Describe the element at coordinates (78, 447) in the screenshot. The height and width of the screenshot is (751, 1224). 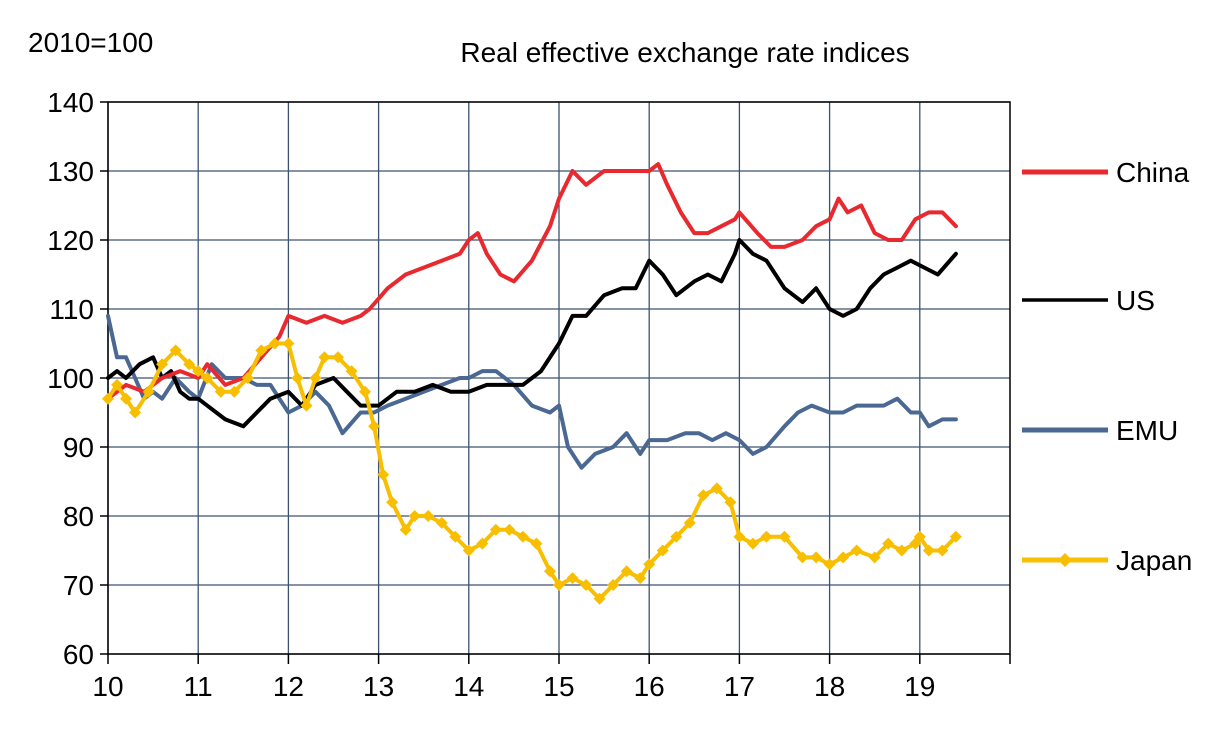
I see `y-tick-label: 90` at that location.